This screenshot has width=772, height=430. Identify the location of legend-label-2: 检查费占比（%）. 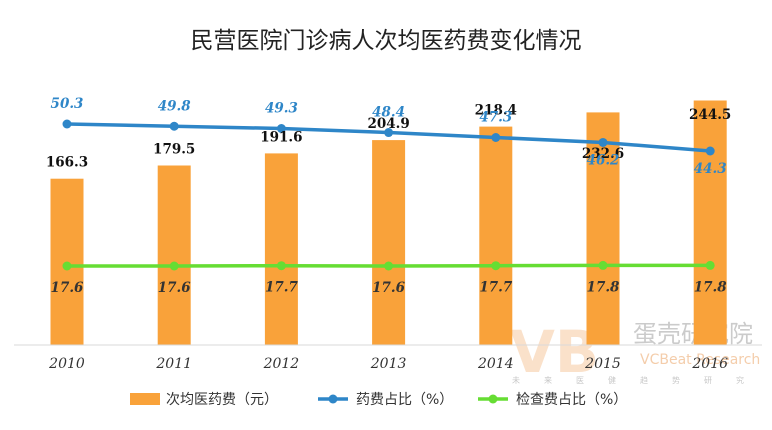
(571, 400).